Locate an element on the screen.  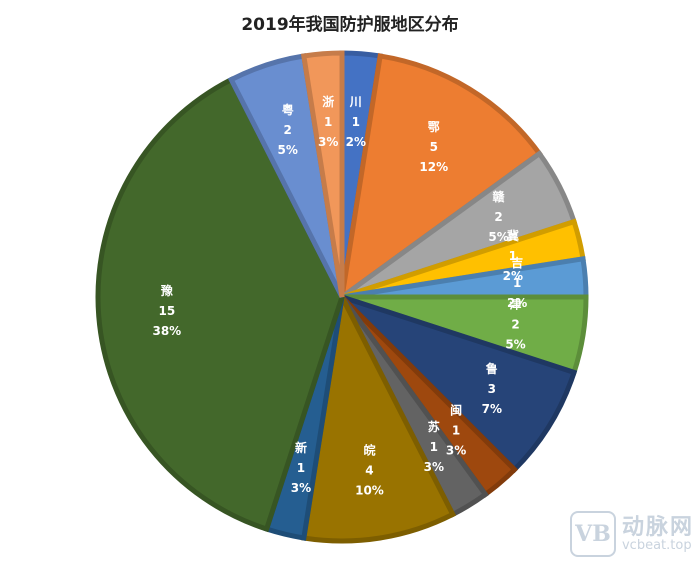
watermark: VB 动脉网 vcbeat.top is located at coordinates (631, 534).